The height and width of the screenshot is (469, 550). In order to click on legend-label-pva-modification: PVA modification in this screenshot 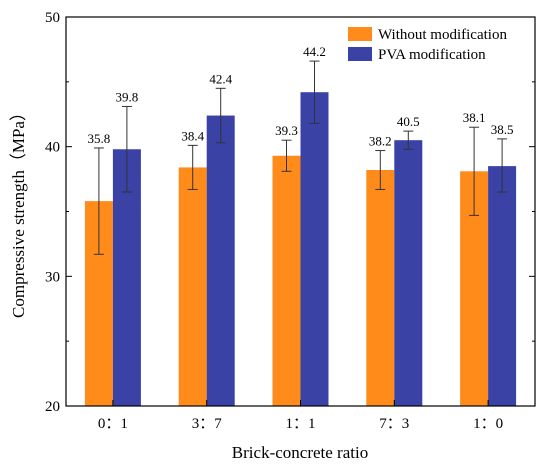, I will do `click(432, 55)`.